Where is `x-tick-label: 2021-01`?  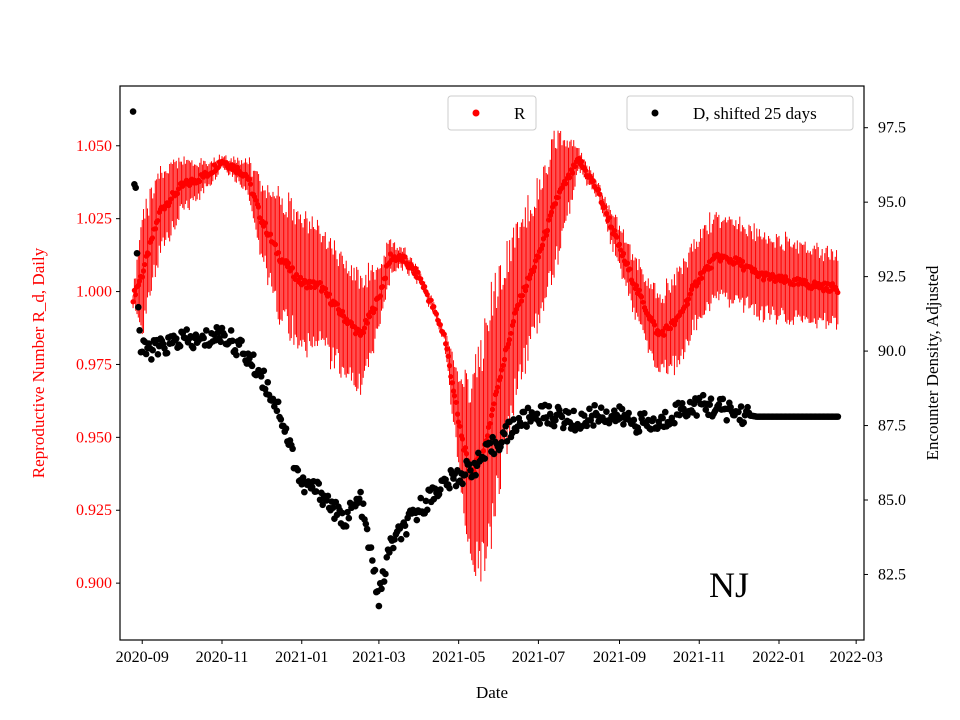
x-tick-label: 2021-01 is located at coordinates (301, 657).